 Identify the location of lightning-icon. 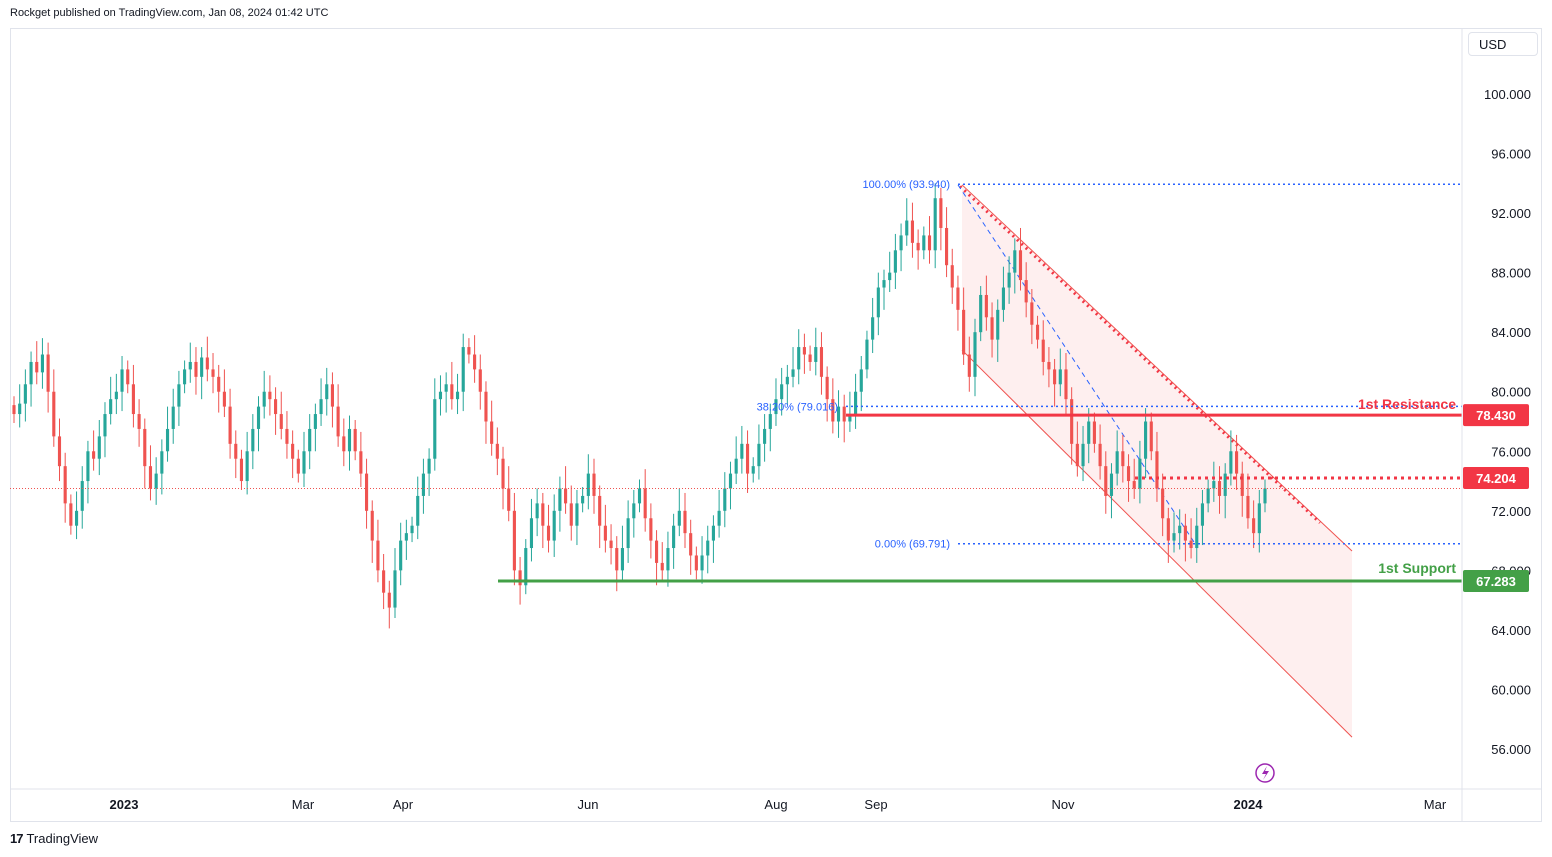
(1265, 773).